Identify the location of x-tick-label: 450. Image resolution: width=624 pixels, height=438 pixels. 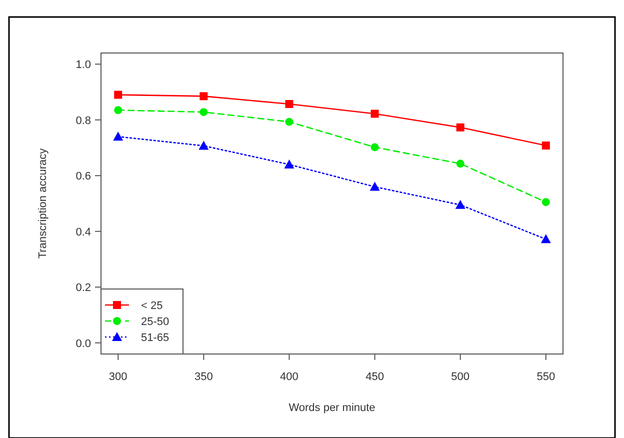
(375, 377).